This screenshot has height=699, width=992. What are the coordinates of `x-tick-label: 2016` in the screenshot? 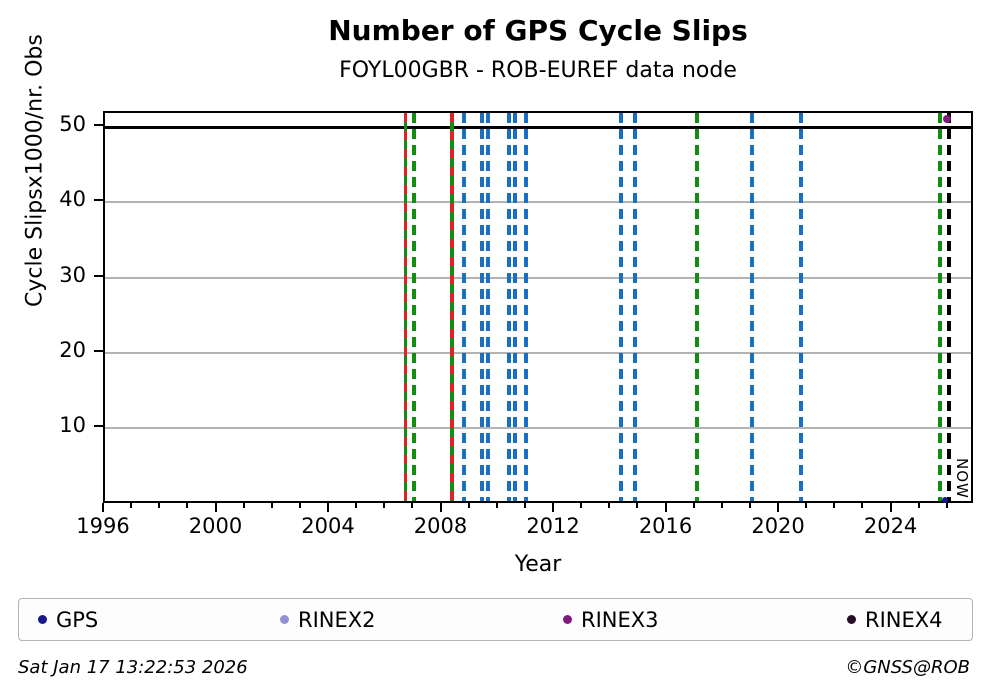 It's located at (665, 526).